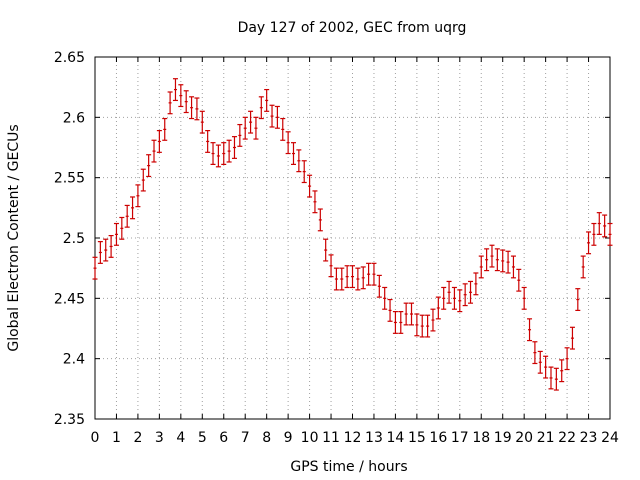 This screenshot has width=640, height=480. I want to click on x-tick-label: 11, so click(331, 438).